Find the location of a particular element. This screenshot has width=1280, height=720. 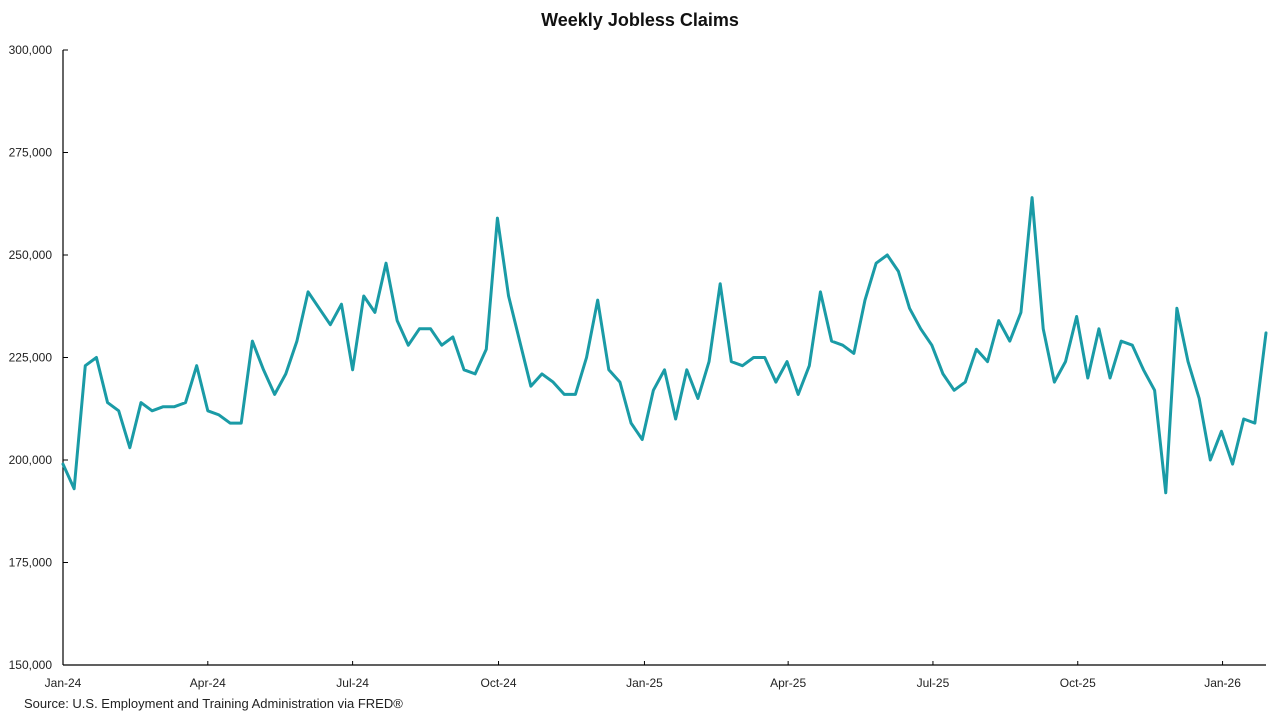

x-tick-label: Apr-24 is located at coordinates (208, 683).